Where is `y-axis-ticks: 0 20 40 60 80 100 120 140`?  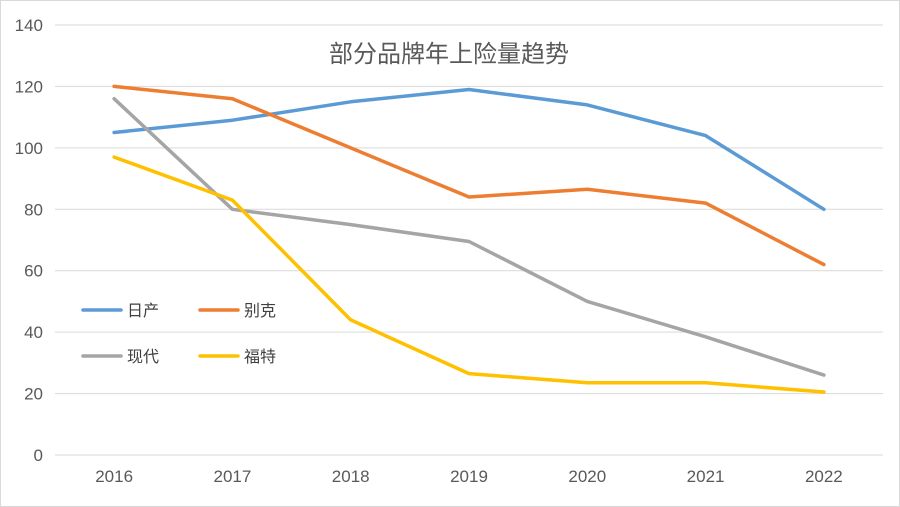
y-axis-ticks: 0 20 40 60 80 100 120 140 is located at coordinates (29, 240).